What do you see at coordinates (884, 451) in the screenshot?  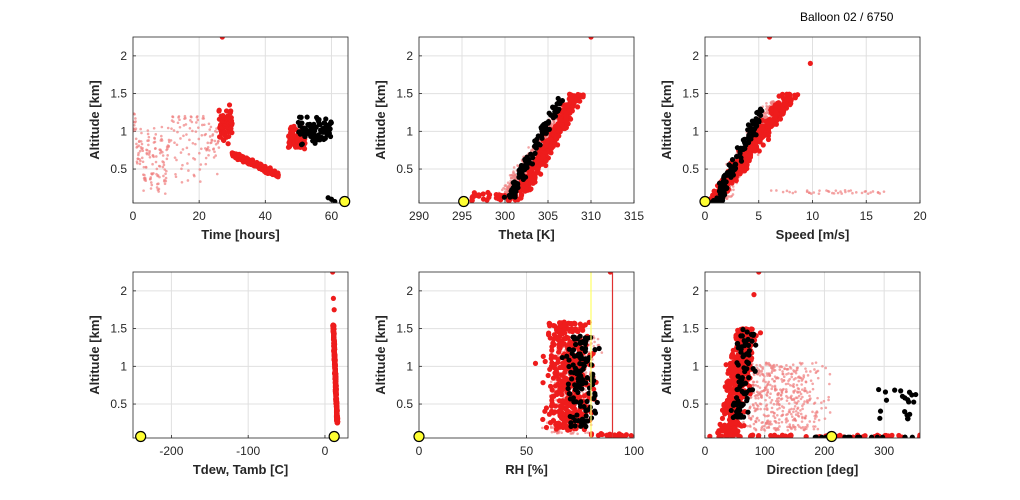 I see `x-tick-label: 300` at bounding box center [884, 451].